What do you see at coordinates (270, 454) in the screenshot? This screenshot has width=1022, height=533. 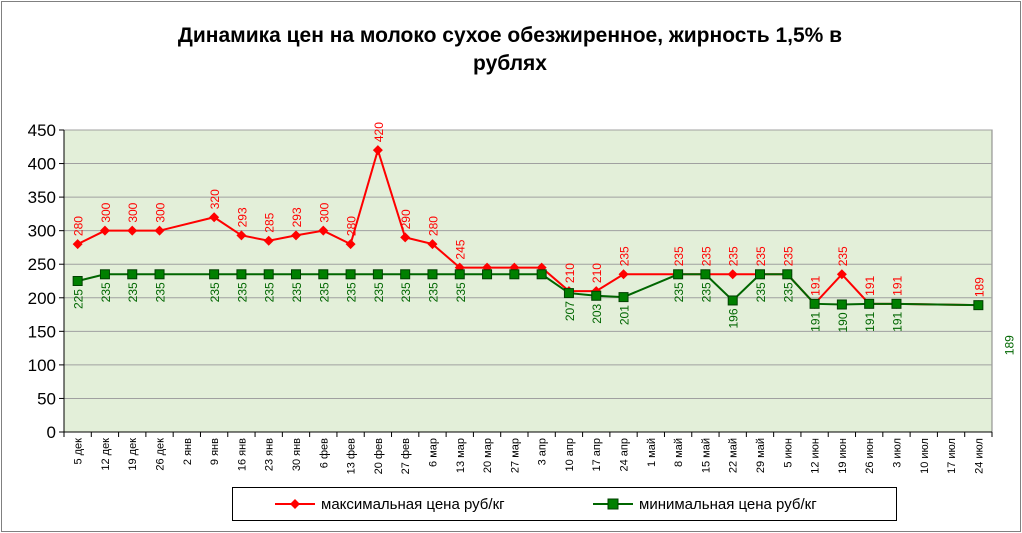 I see `x-tick-label: 23 янв` at bounding box center [270, 454].